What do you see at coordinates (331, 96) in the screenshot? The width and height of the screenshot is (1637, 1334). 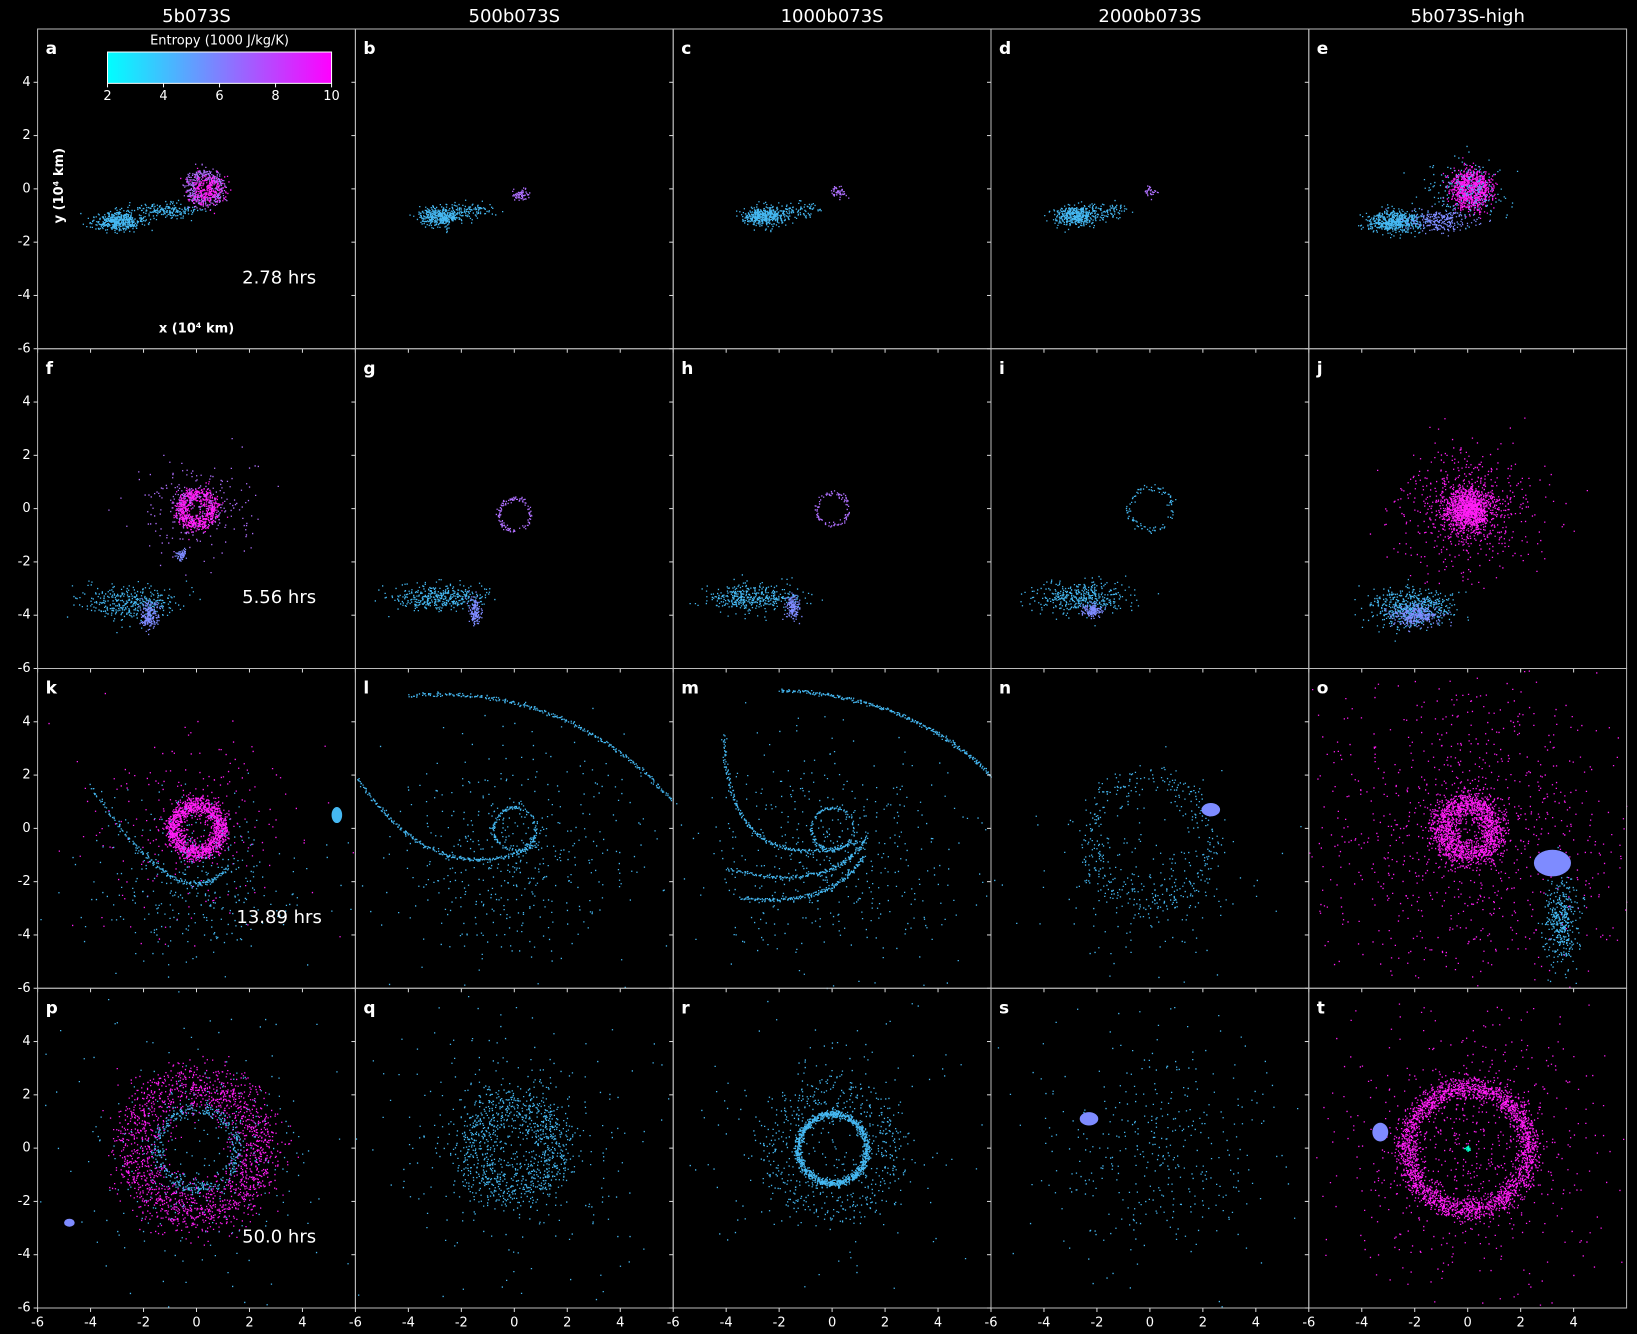 I see `colorbar-tick-label: 10` at bounding box center [331, 96].